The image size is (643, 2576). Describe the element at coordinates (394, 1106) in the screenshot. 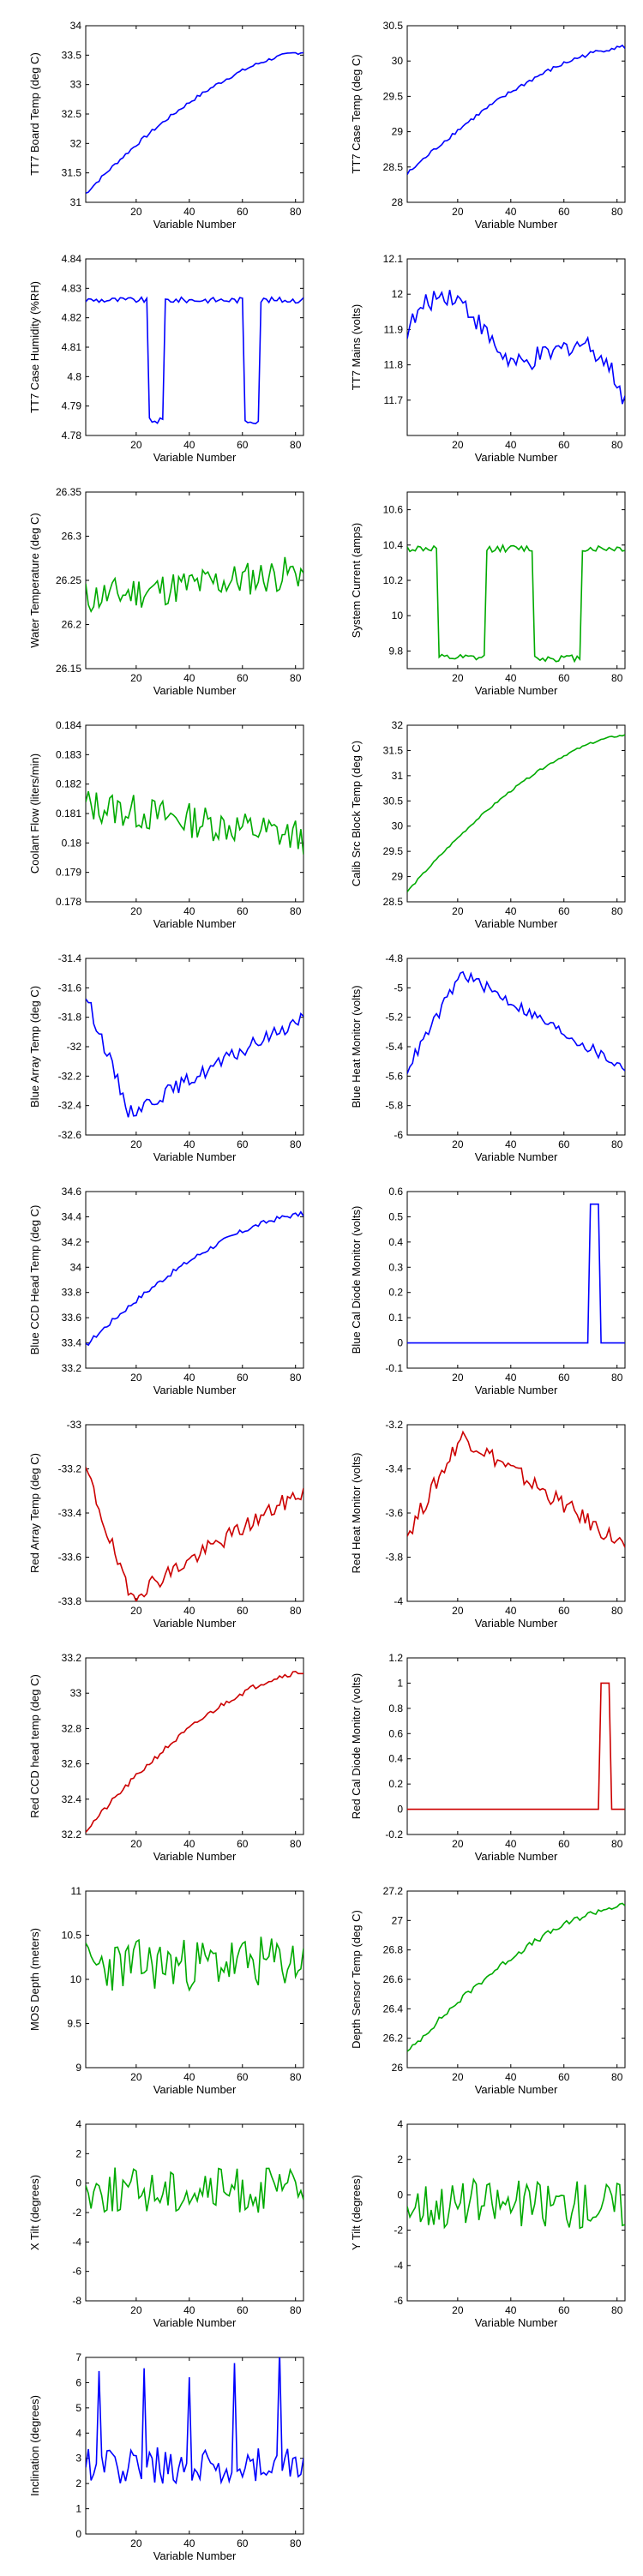

I see `y-tick-label: -5.8` at that location.